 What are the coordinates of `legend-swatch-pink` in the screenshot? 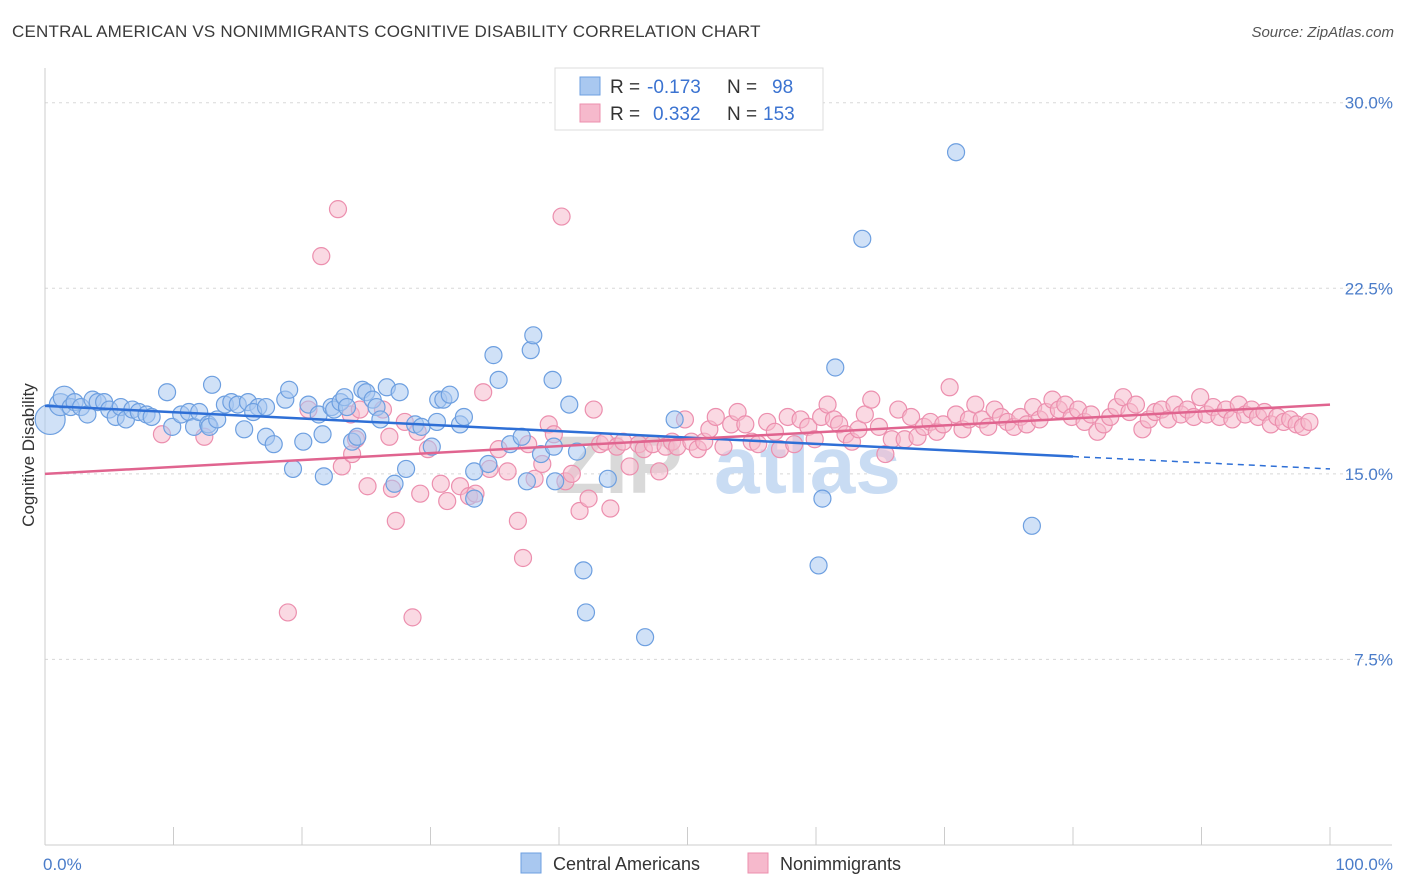 It's located at (590, 113).